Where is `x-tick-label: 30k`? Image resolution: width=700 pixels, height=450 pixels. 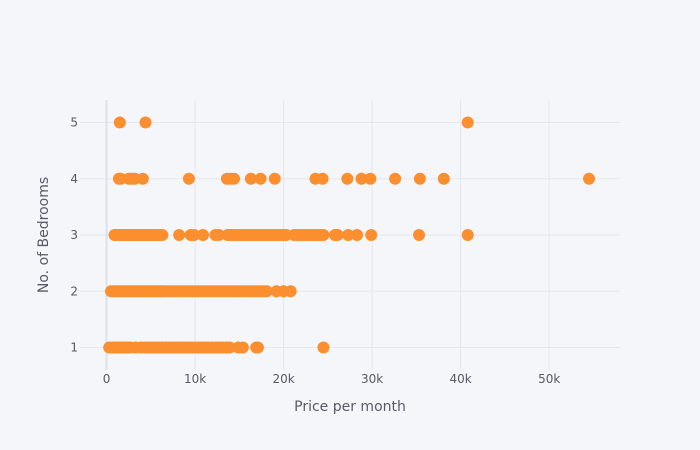
x-tick-label: 30k is located at coordinates (372, 379).